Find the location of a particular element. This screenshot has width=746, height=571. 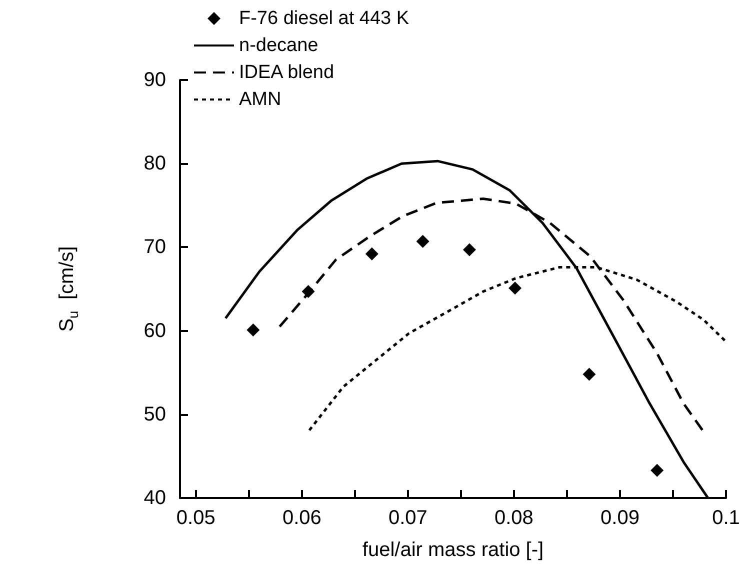

x-tick-label: 0.08 is located at coordinates (514, 518).